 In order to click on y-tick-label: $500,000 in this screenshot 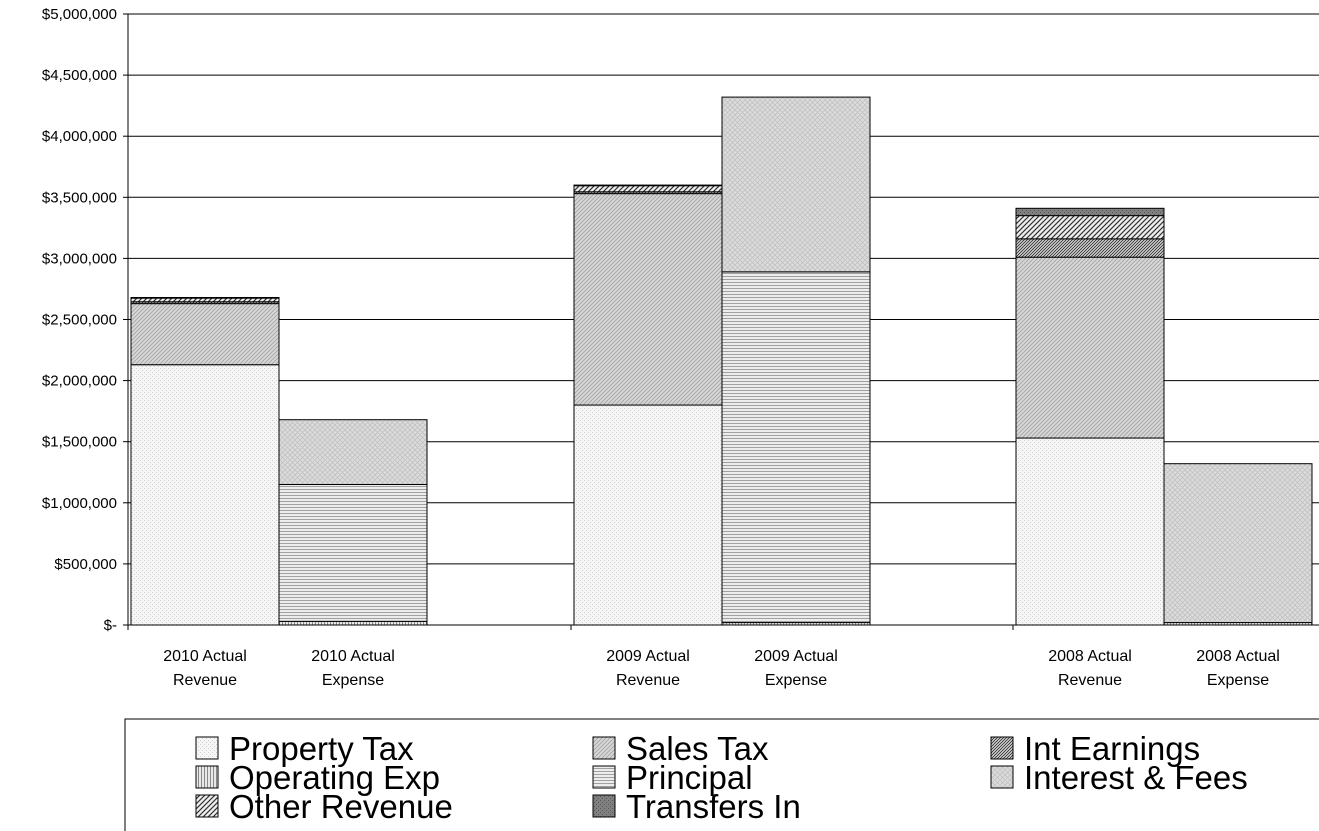, I will do `click(85, 564)`.